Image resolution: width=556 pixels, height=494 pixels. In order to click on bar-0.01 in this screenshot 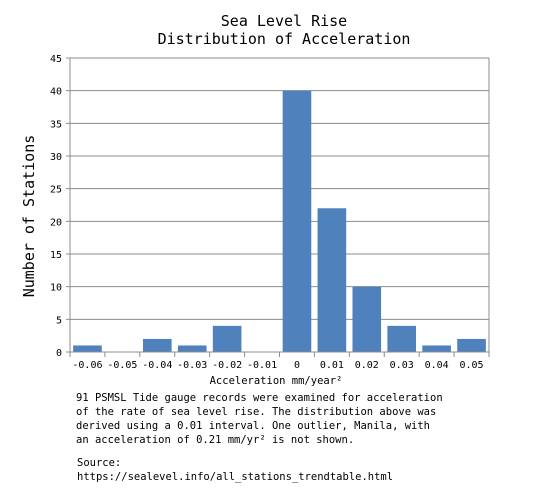, I will do `click(332, 280)`.